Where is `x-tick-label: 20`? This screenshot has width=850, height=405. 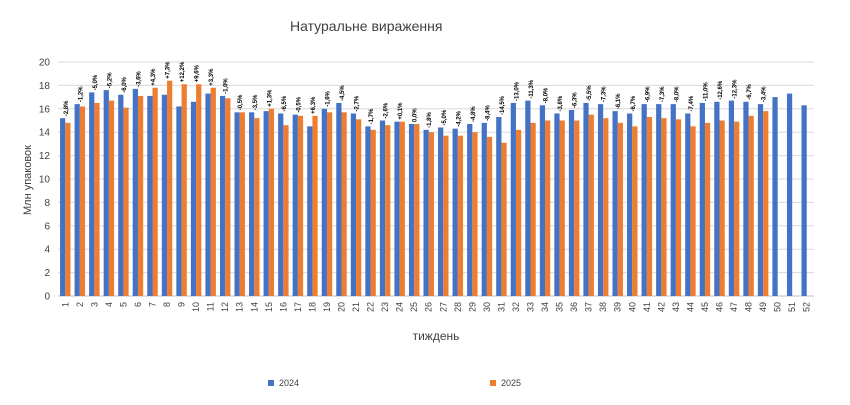
x-tick-label: 20 is located at coordinates (342, 307).